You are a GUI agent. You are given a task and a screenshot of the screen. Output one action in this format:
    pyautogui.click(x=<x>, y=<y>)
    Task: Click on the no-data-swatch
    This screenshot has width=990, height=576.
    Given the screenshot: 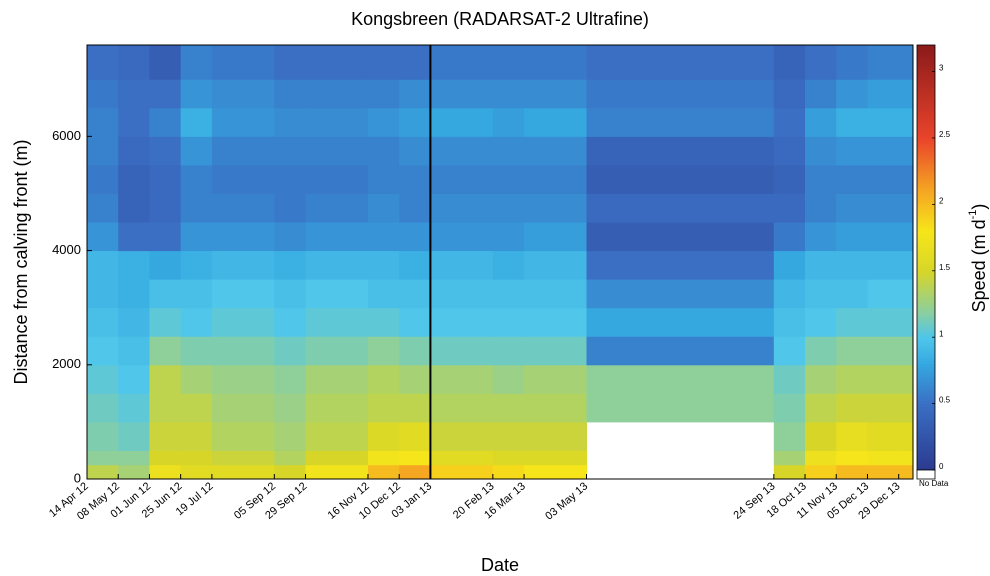 What is the action you would take?
    pyautogui.click(x=926, y=474)
    